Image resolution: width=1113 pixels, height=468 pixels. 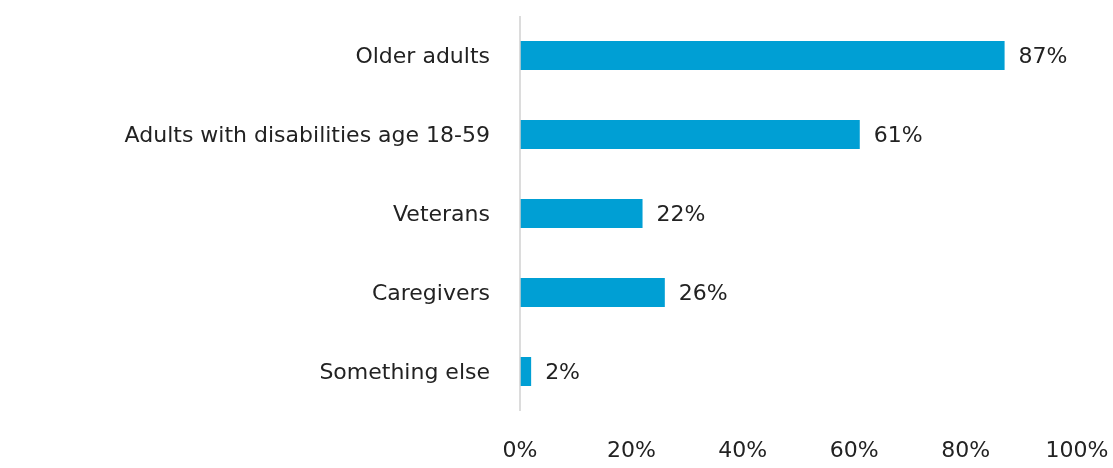 What do you see at coordinates (1077, 449) in the screenshot?
I see `x-tick-label: 100%` at bounding box center [1077, 449].